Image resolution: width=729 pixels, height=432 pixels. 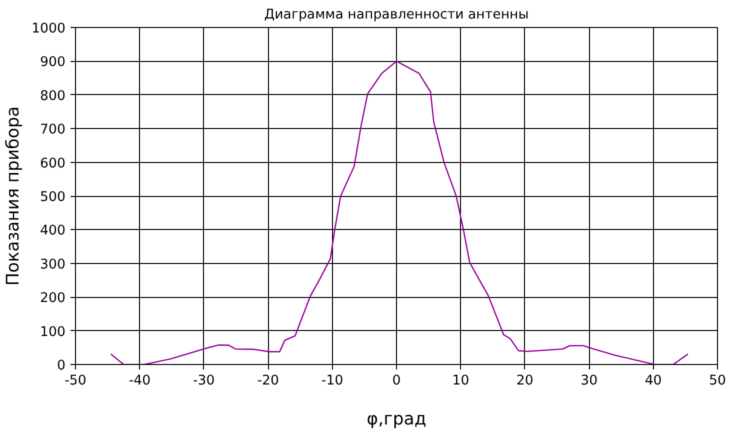 What do you see at coordinates (53, 62) in the screenshot?
I see `y-tick-label: 900` at bounding box center [53, 62].